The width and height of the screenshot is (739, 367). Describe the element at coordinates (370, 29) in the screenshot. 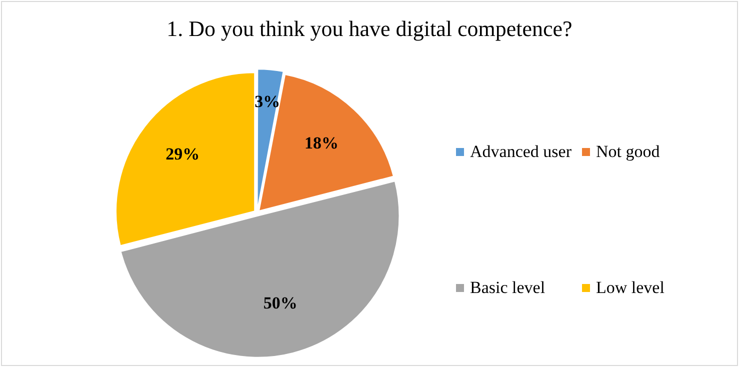

I see `chart-title: 1. Do you think you have digital competence?` at that location.